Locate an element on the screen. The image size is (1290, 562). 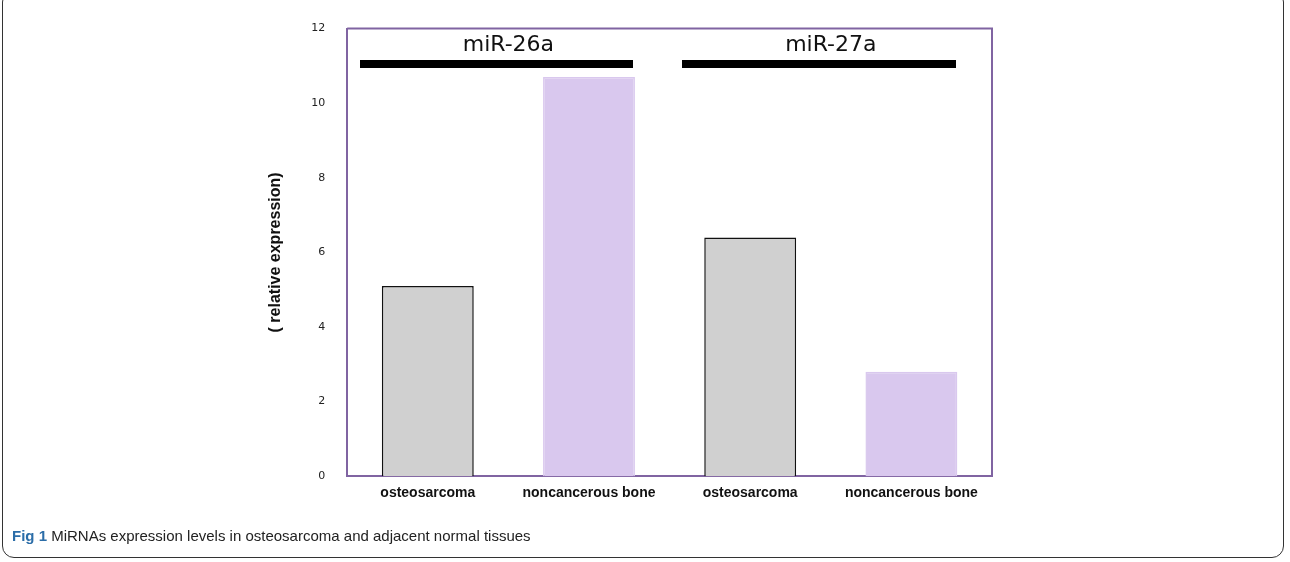
caption: Fig 1 MiRNAs expression levels in osteosarcoma and adjacent normal tissues is located at coordinates (271, 535).